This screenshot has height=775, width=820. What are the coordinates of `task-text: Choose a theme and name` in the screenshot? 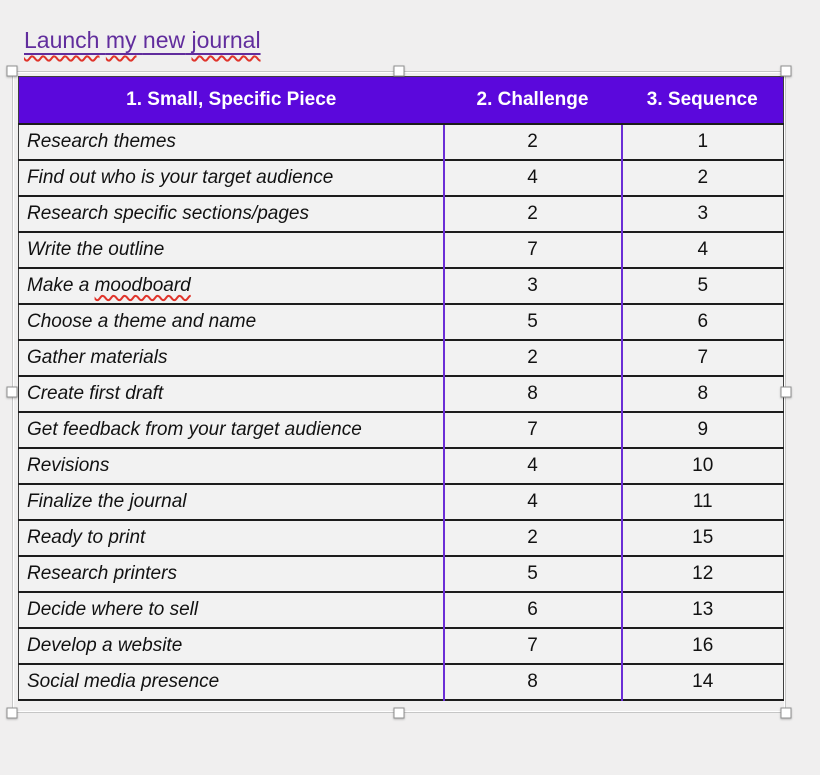 It's located at (142, 321).